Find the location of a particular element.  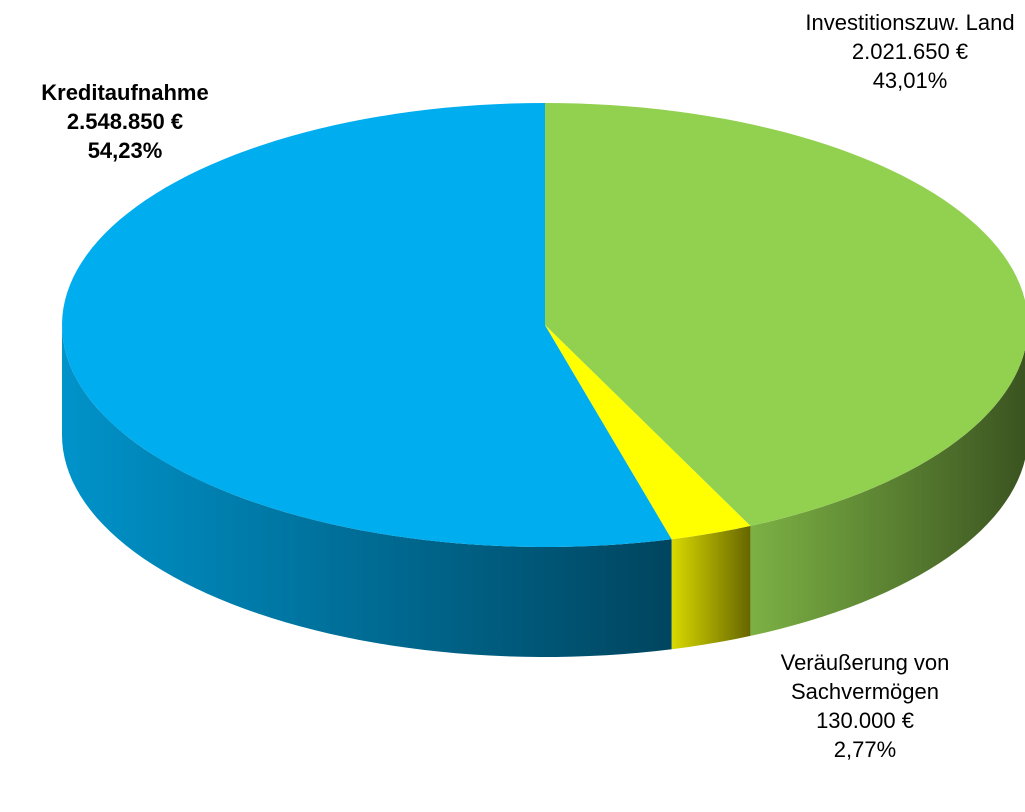

value-label: 130.000 € is located at coordinates (865, 720).